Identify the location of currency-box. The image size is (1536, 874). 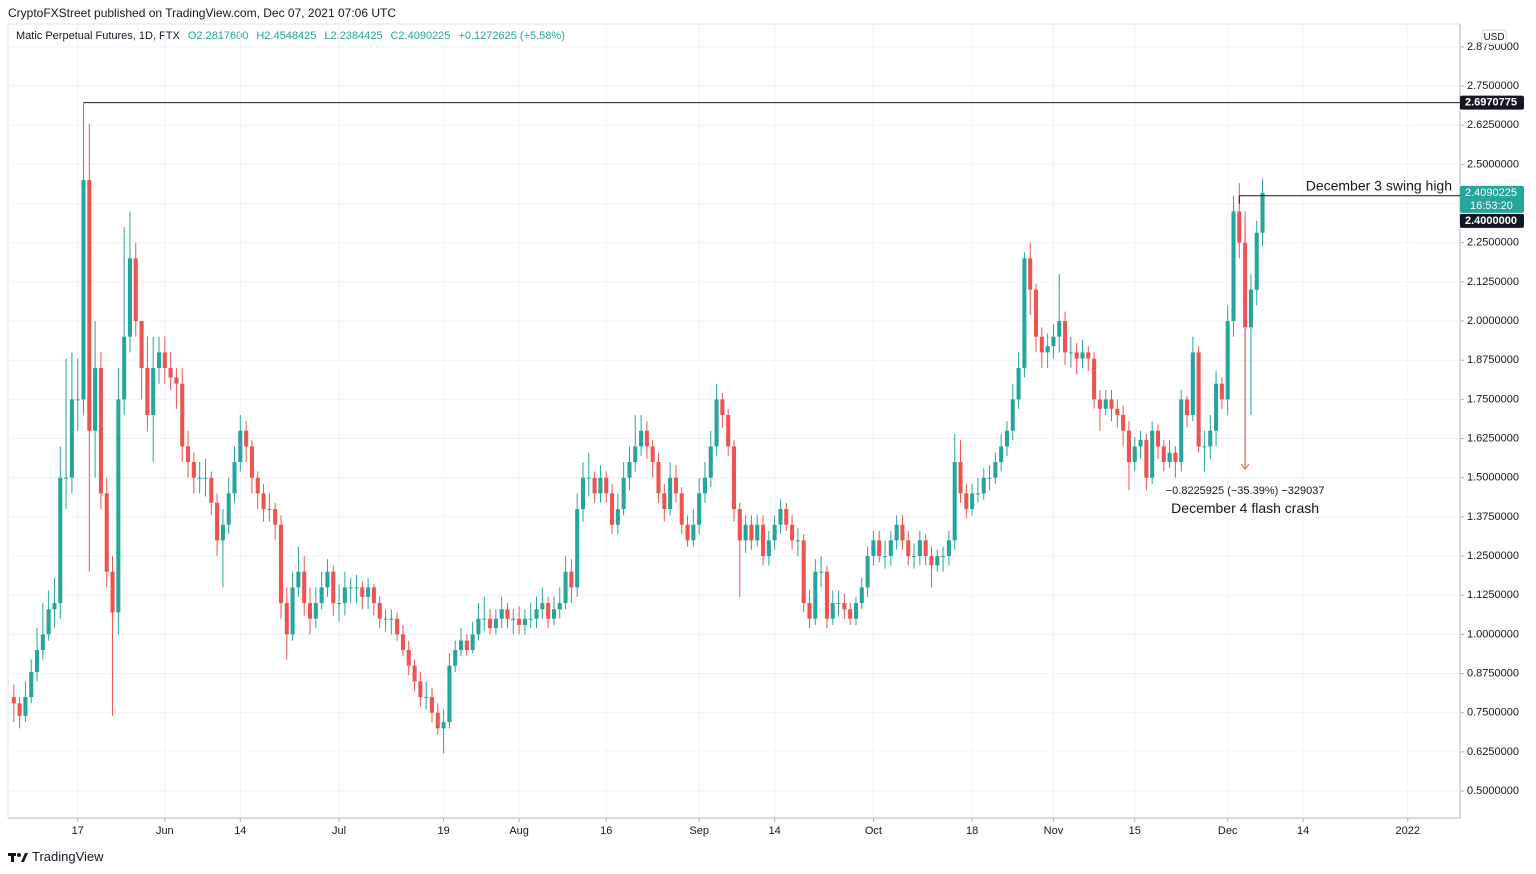
(1494, 37).